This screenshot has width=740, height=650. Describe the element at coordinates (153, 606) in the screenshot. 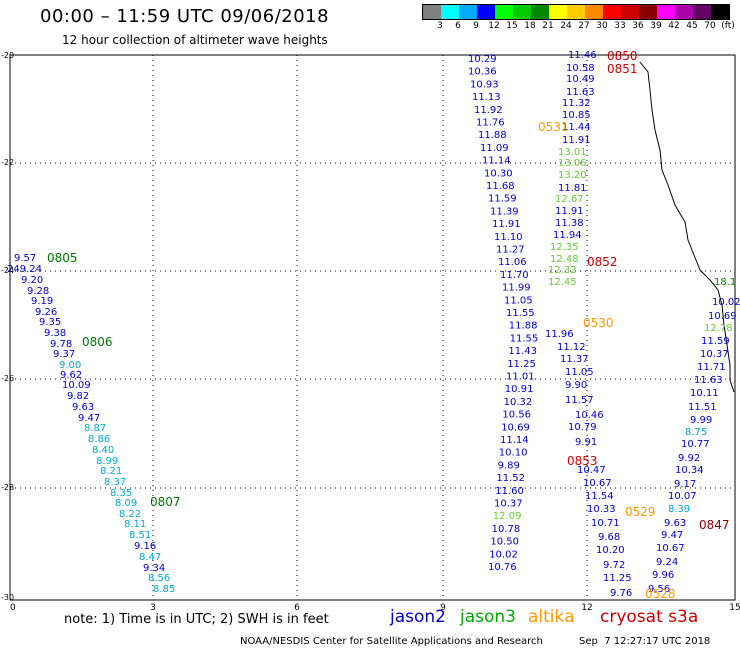

I see `x-tick-label: 3` at that location.